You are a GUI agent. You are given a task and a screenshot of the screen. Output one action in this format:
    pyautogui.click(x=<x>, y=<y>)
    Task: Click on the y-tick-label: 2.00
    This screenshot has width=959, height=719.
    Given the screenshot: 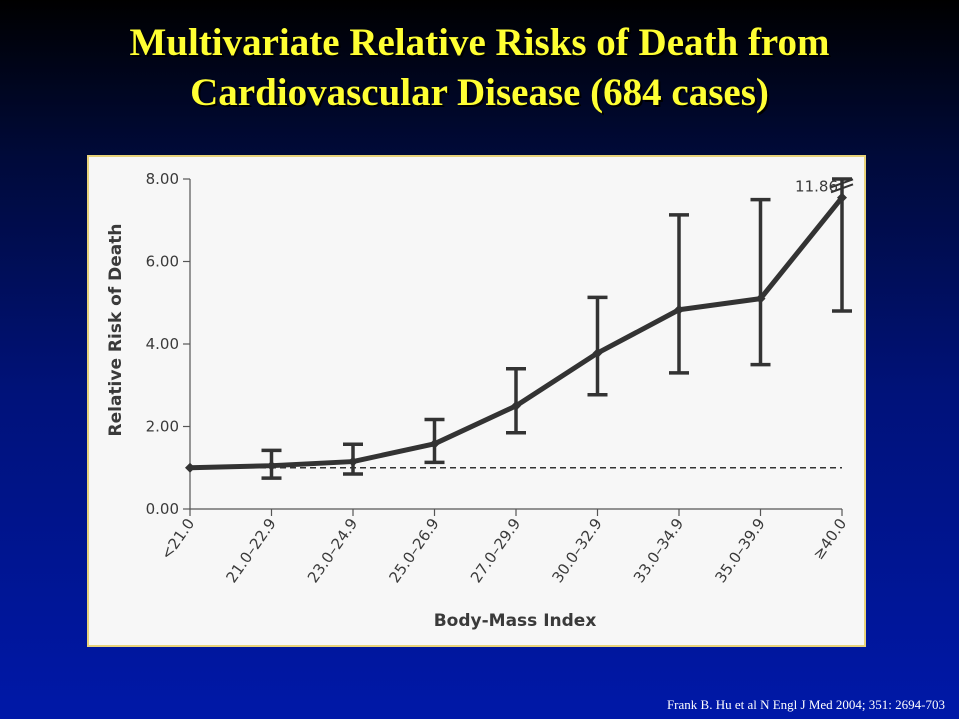 What is the action you would take?
    pyautogui.click(x=162, y=427)
    